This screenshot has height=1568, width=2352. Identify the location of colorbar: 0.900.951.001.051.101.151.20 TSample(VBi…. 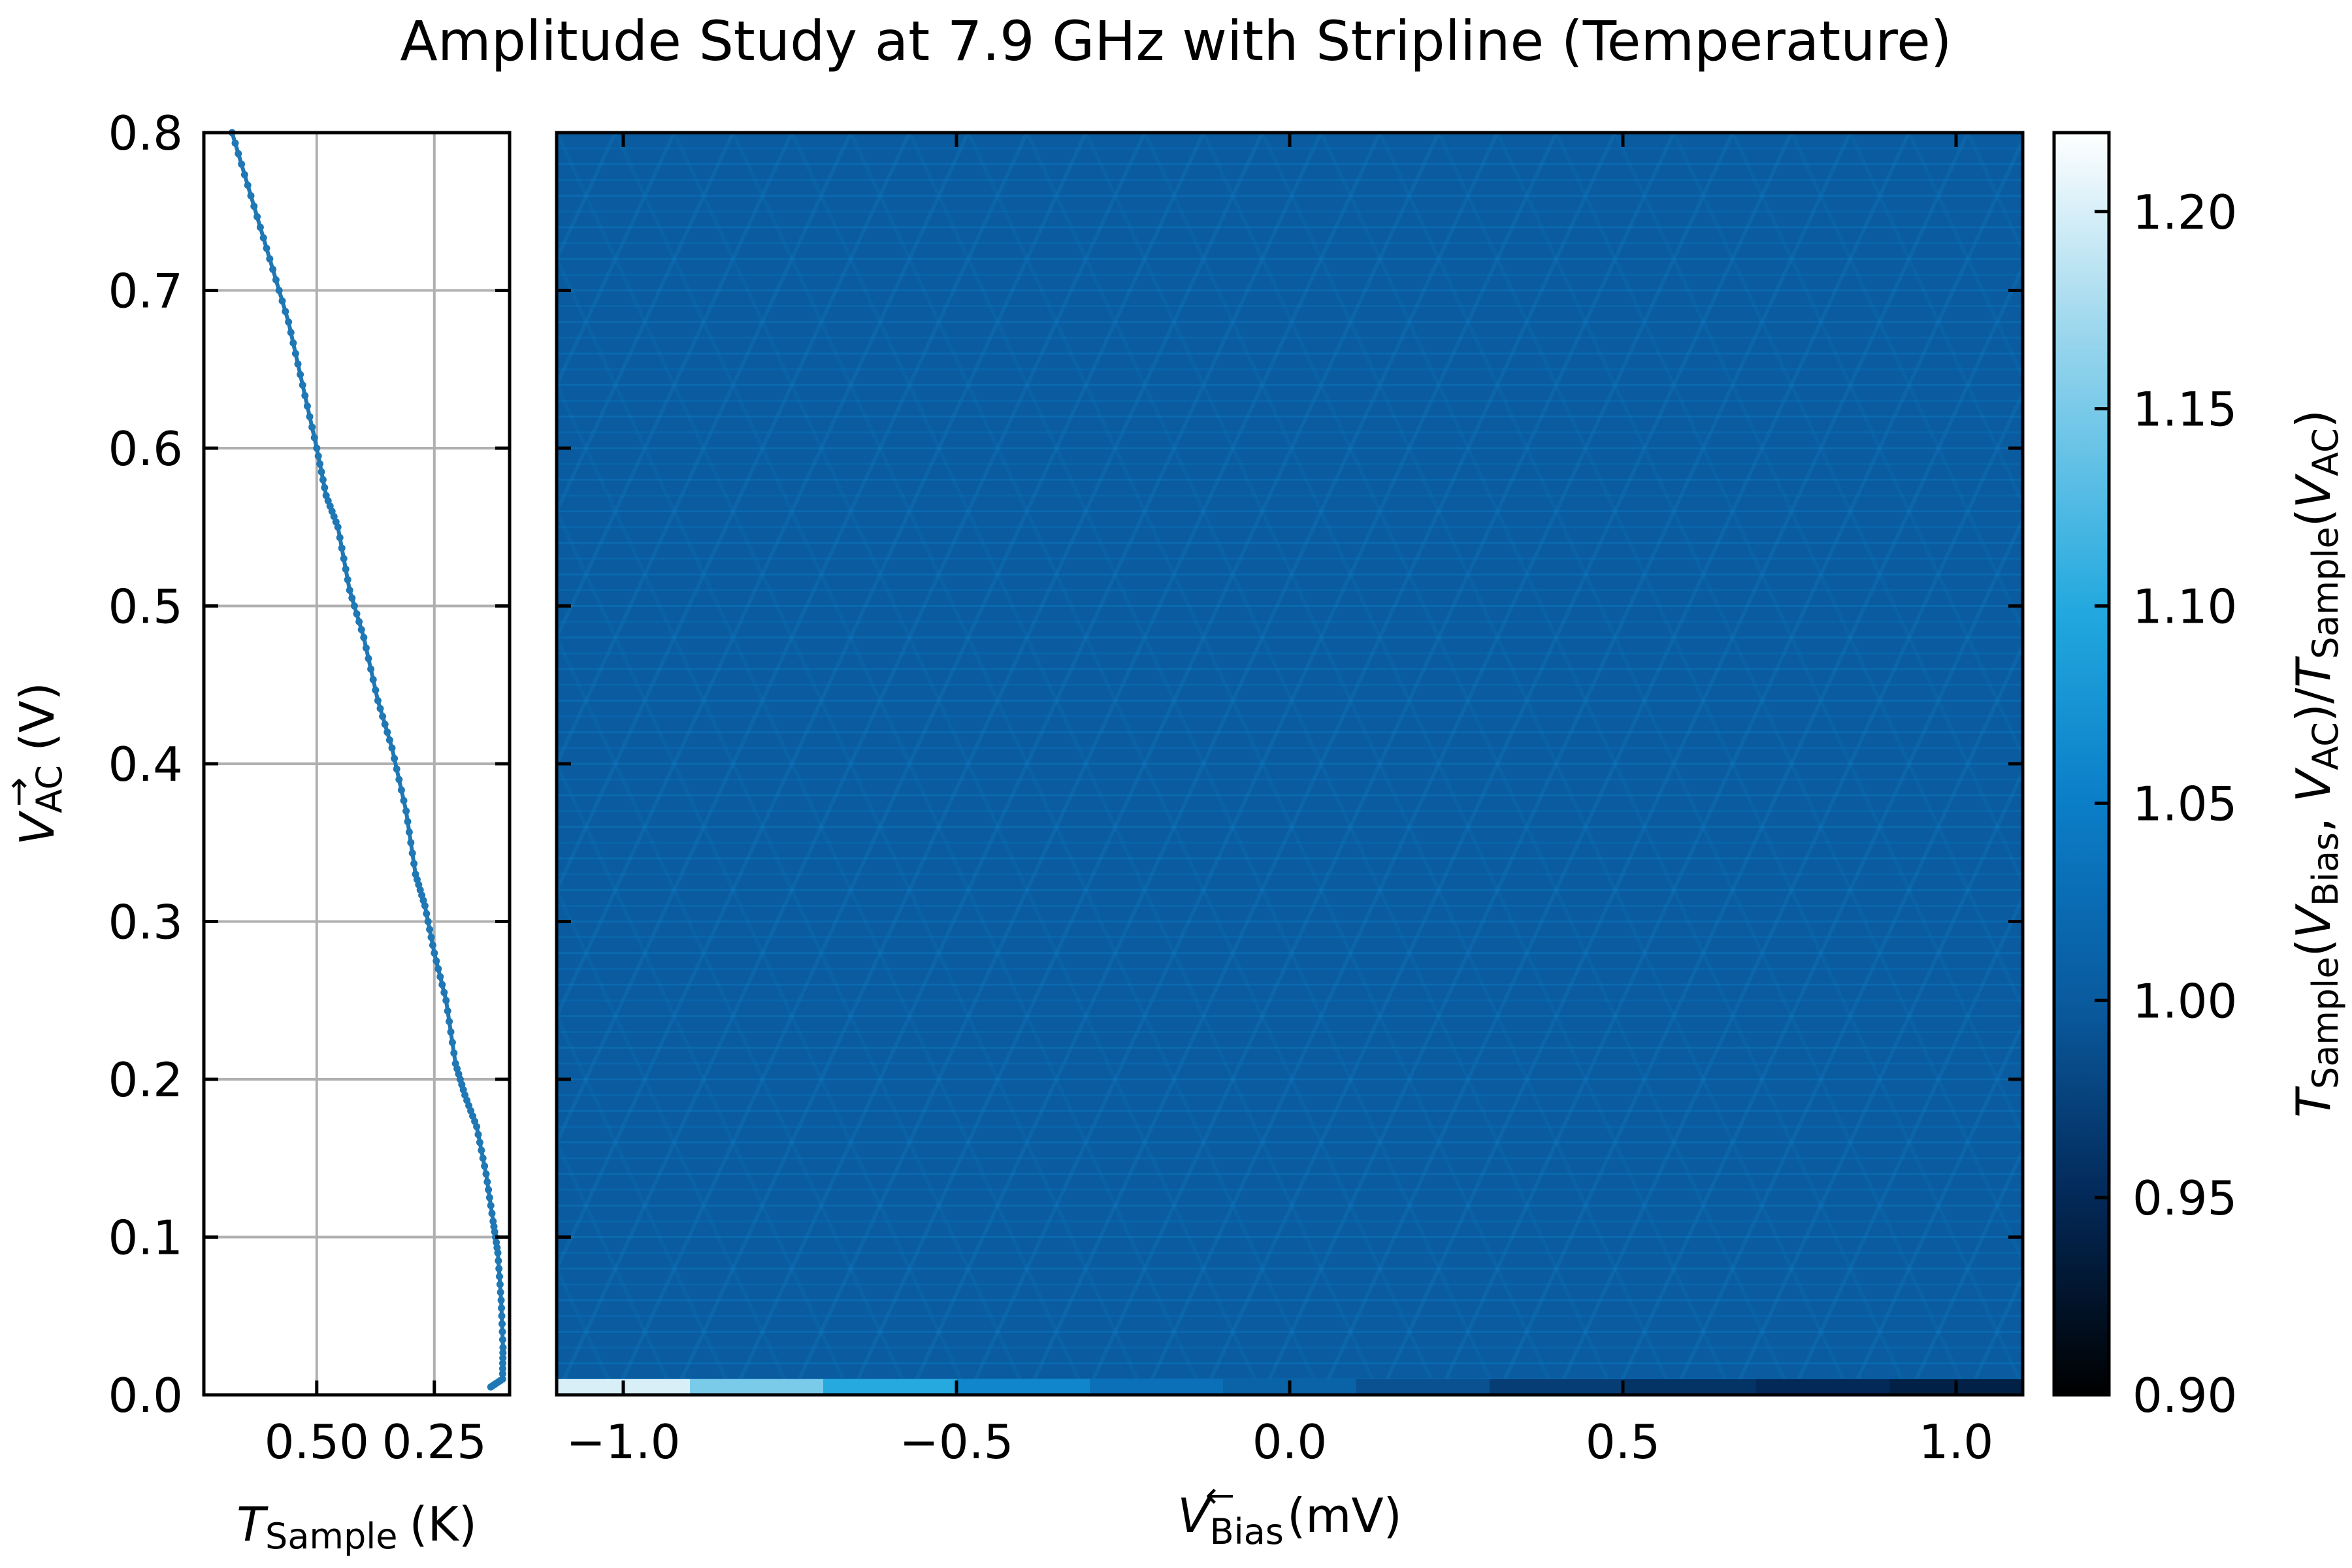
(2200, 778).